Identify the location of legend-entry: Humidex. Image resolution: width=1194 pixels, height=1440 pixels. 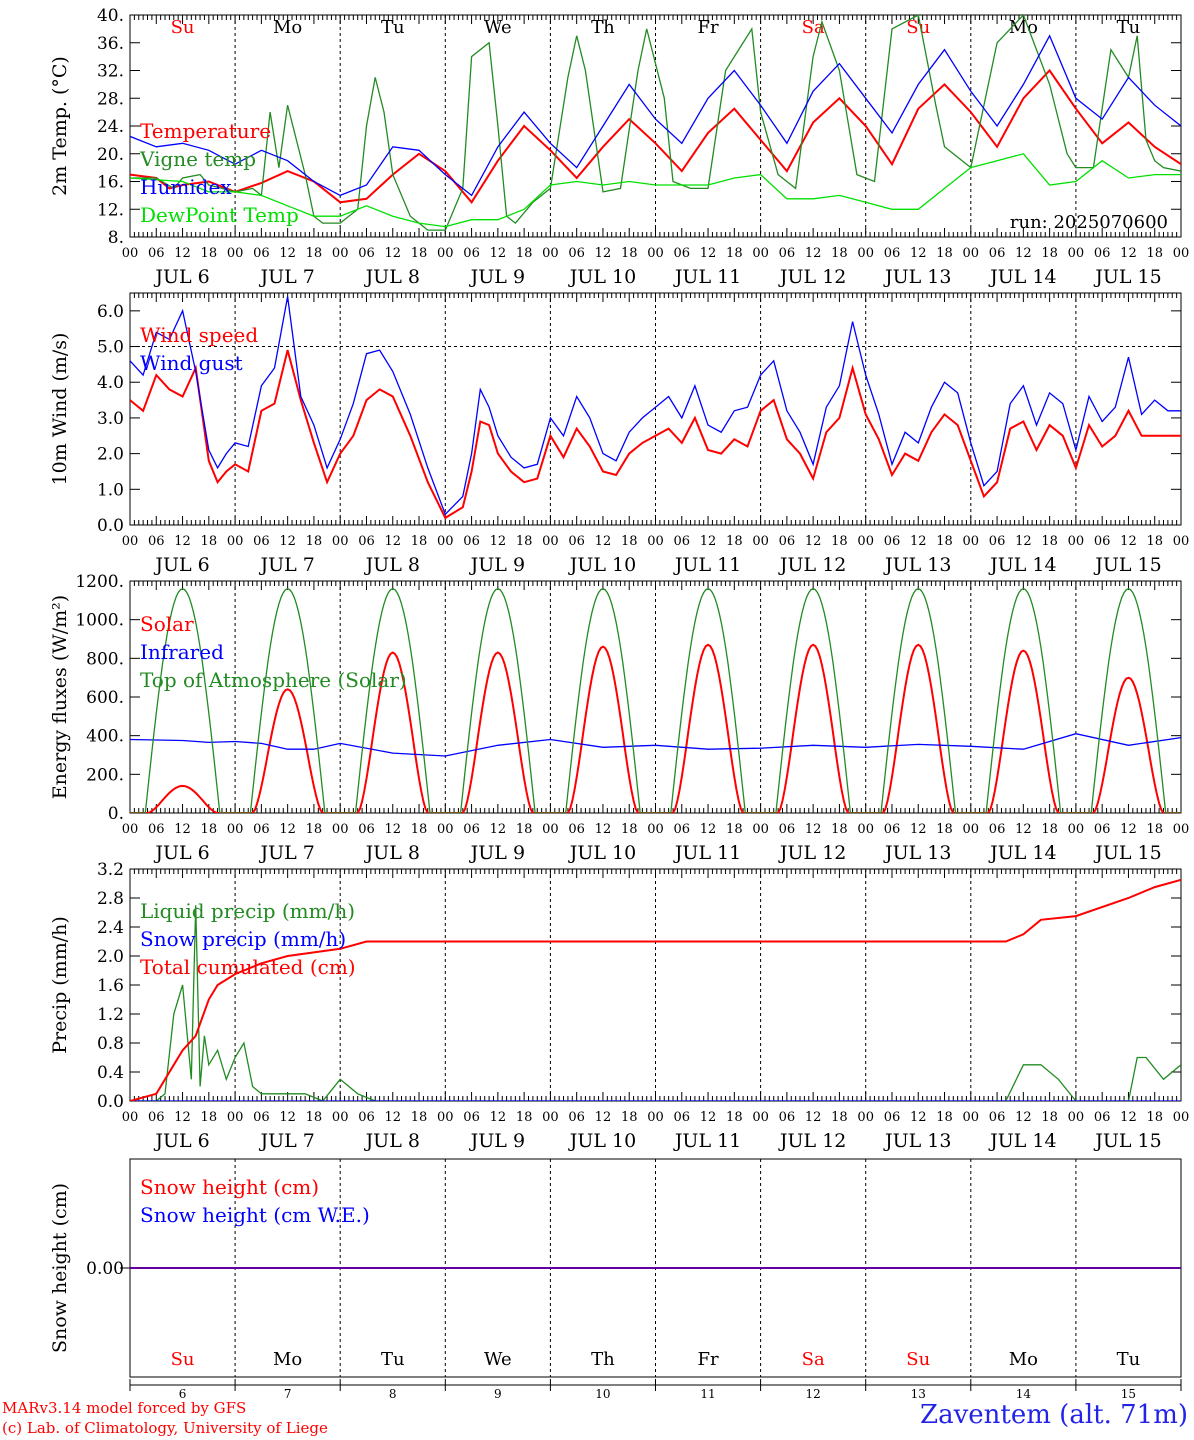
(186, 187).